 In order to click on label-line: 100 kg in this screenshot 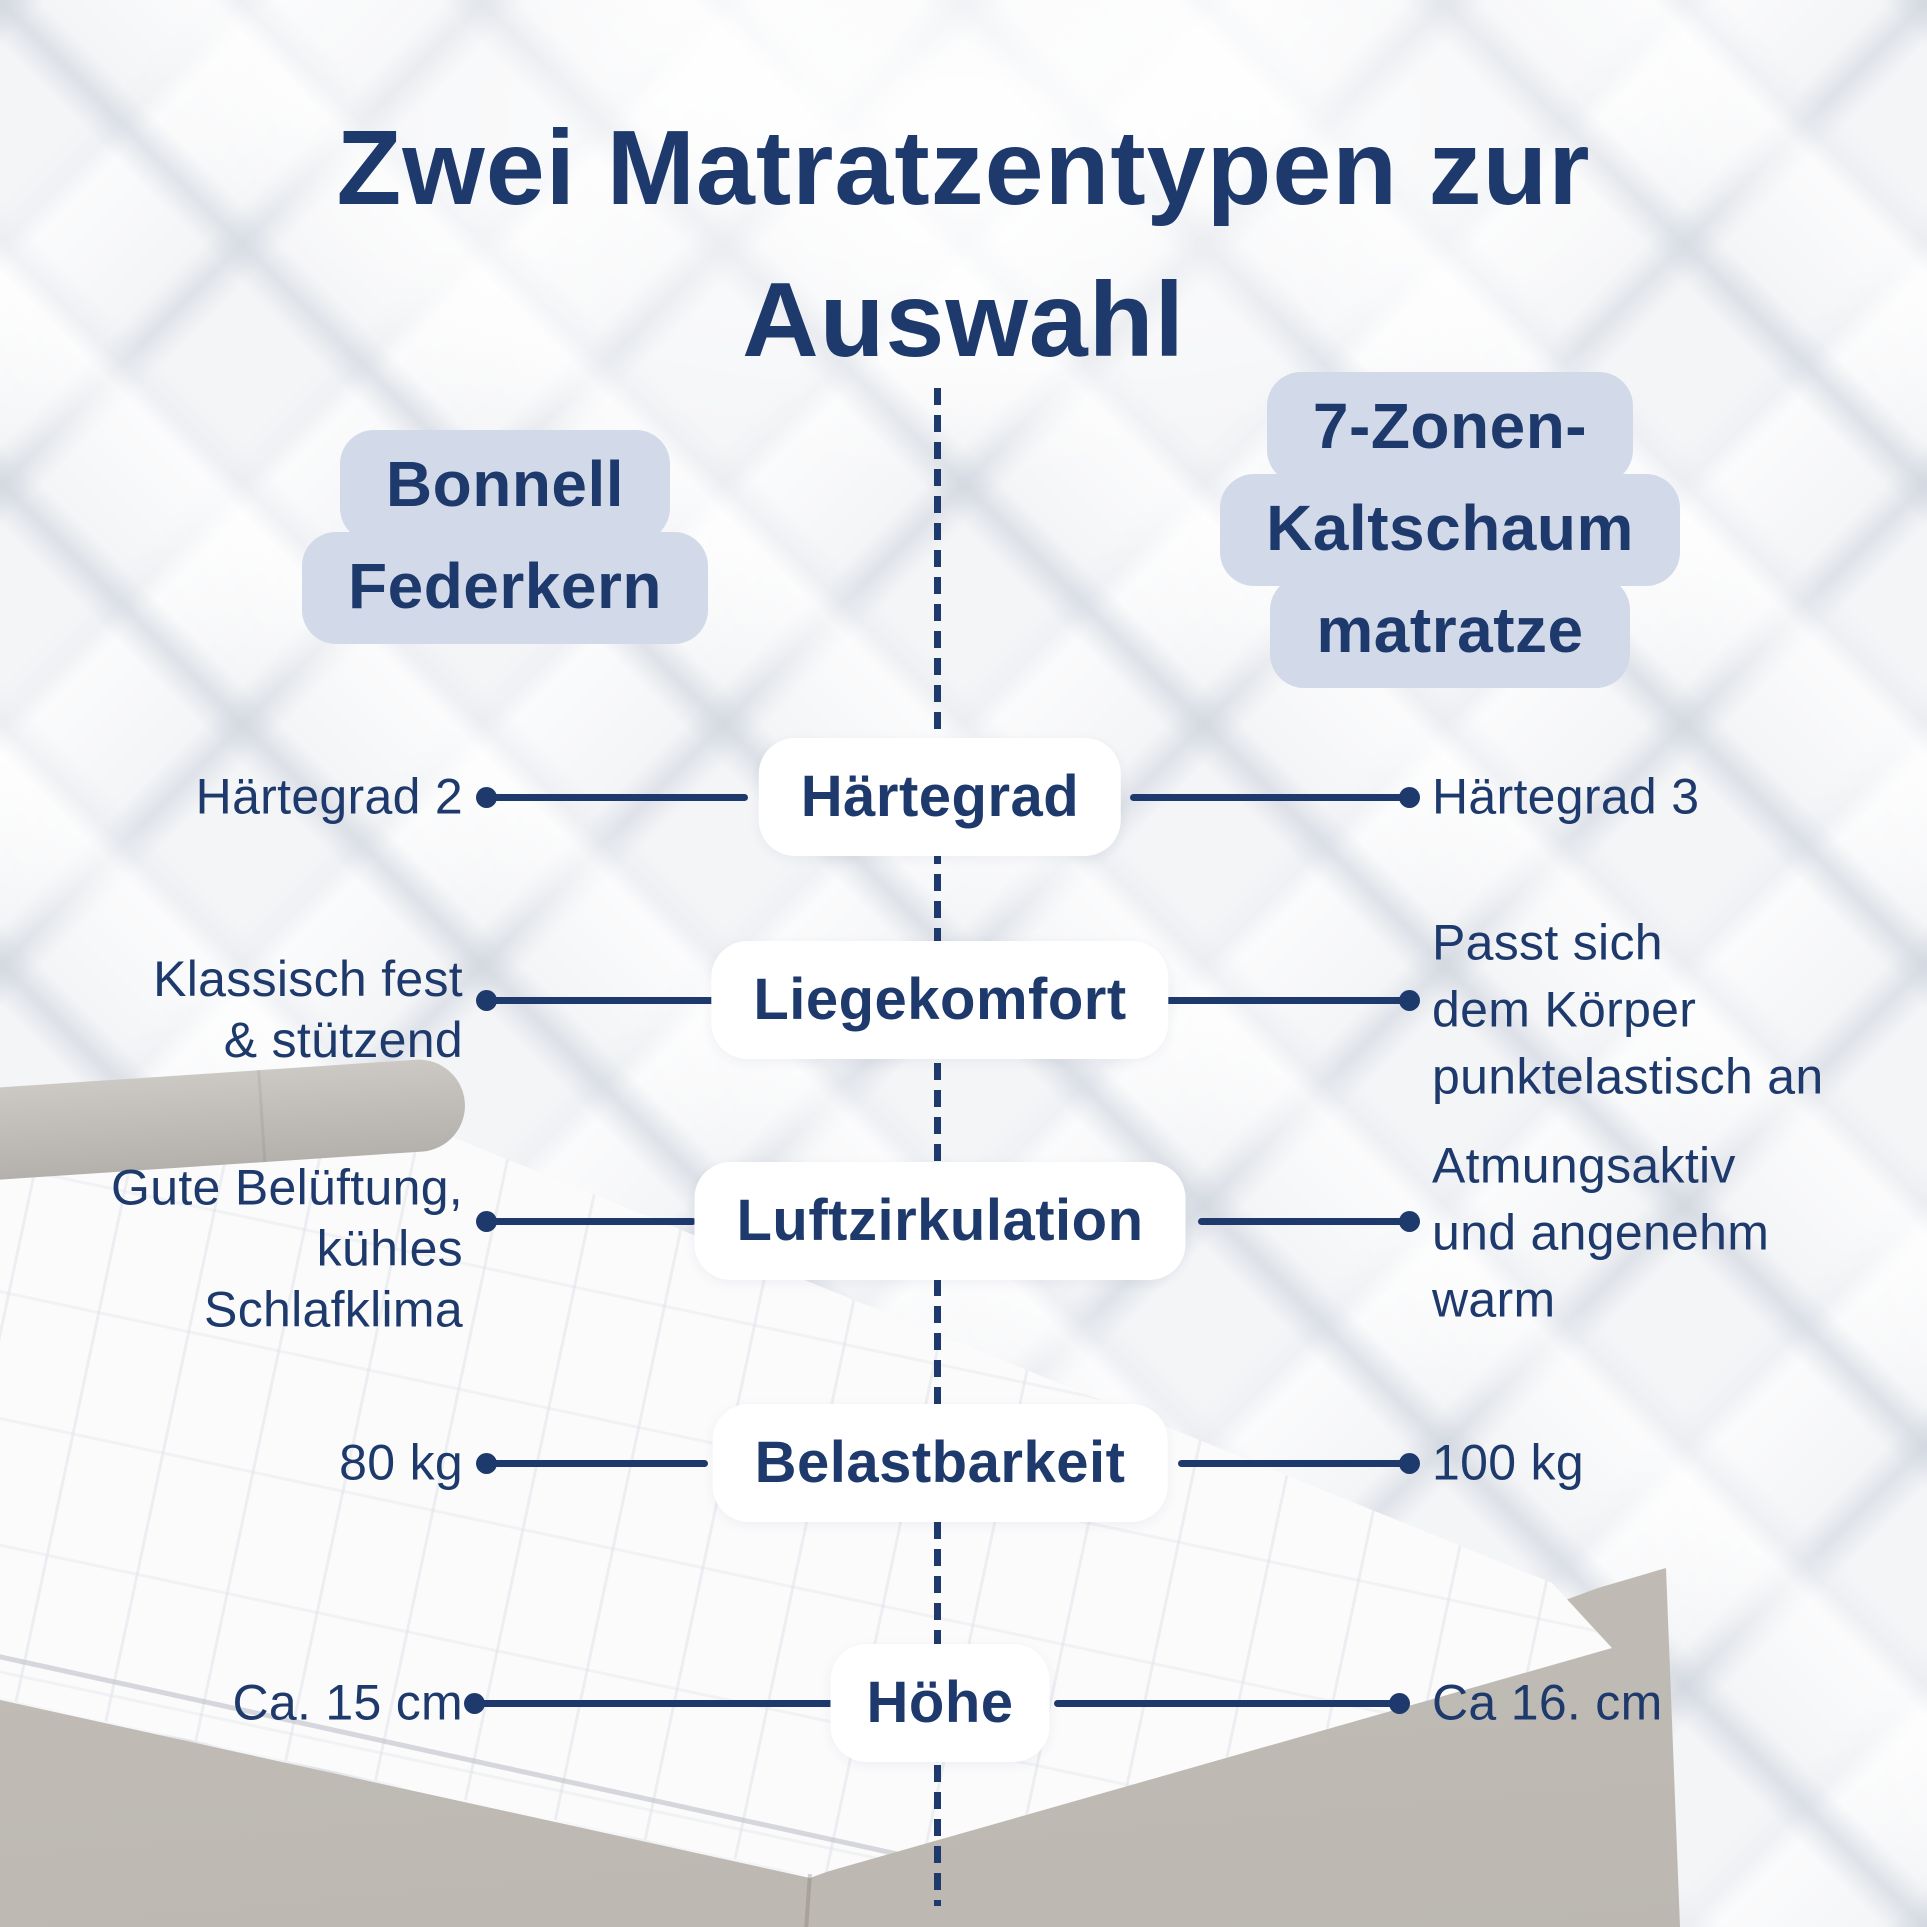, I will do `click(1508, 1462)`.